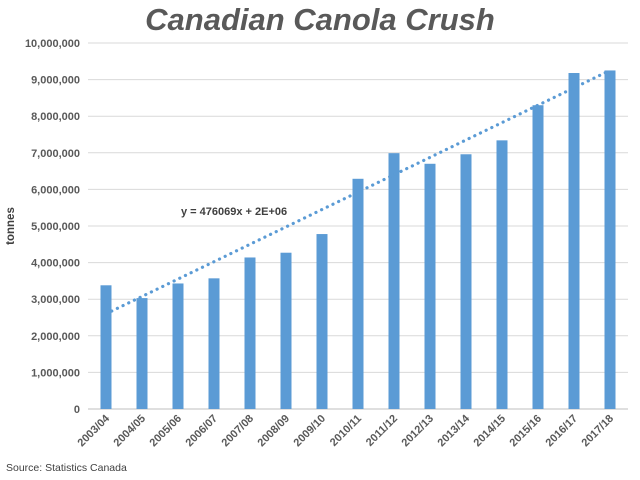 This screenshot has height=480, width=640. I want to click on y-tick-label: 2,000,000, so click(55, 337).